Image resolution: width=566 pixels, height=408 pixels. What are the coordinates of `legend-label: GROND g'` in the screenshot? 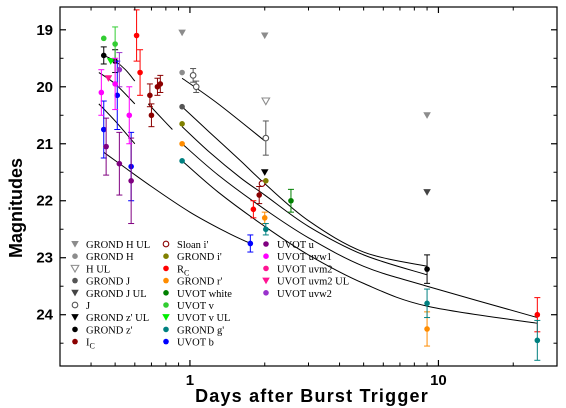 It's located at (200, 330).